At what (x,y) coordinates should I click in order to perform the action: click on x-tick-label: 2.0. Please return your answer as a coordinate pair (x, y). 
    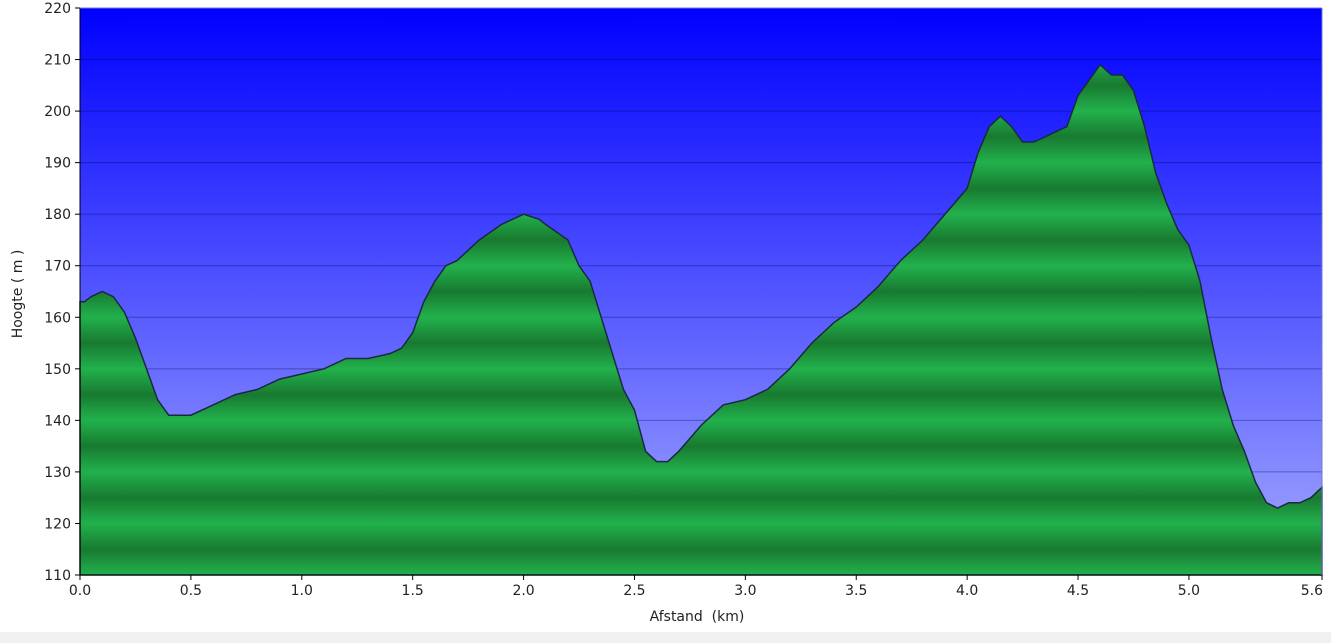
    Looking at the image, I should click on (523, 591).